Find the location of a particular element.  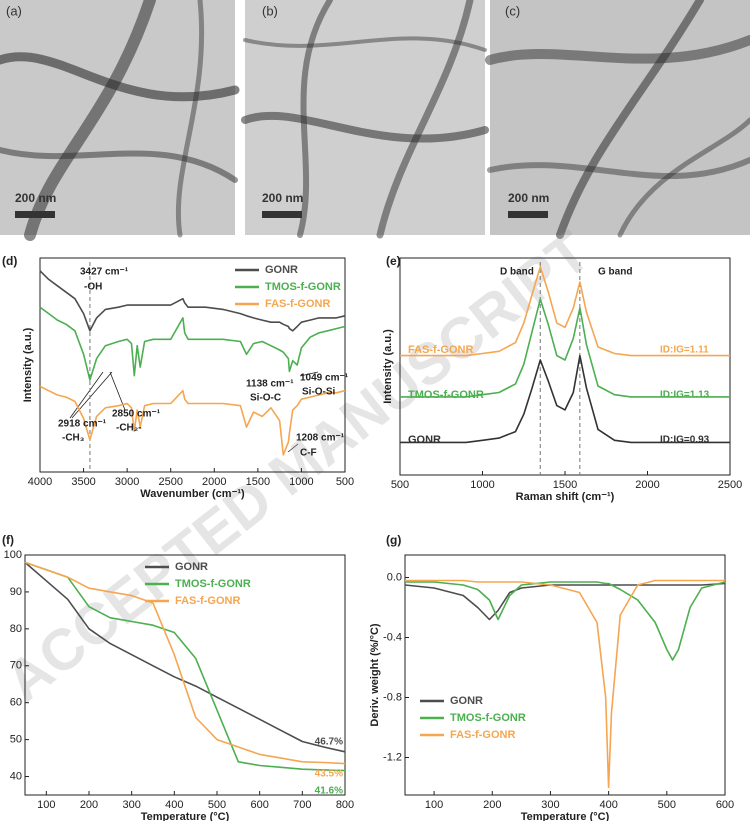

series-label: TMOS-f-GONR is located at coordinates (446, 395).